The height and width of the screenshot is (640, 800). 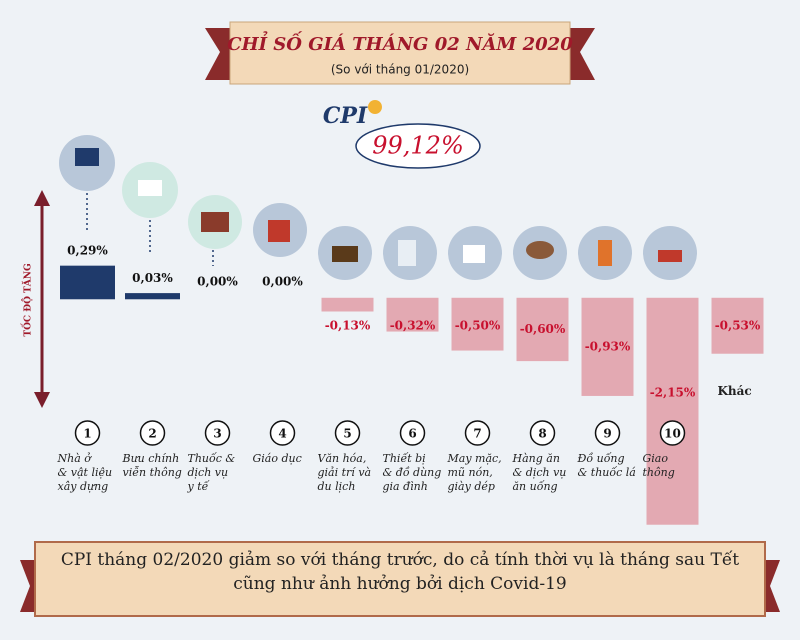 I want to click on footer-box, so click(x=400, y=579).